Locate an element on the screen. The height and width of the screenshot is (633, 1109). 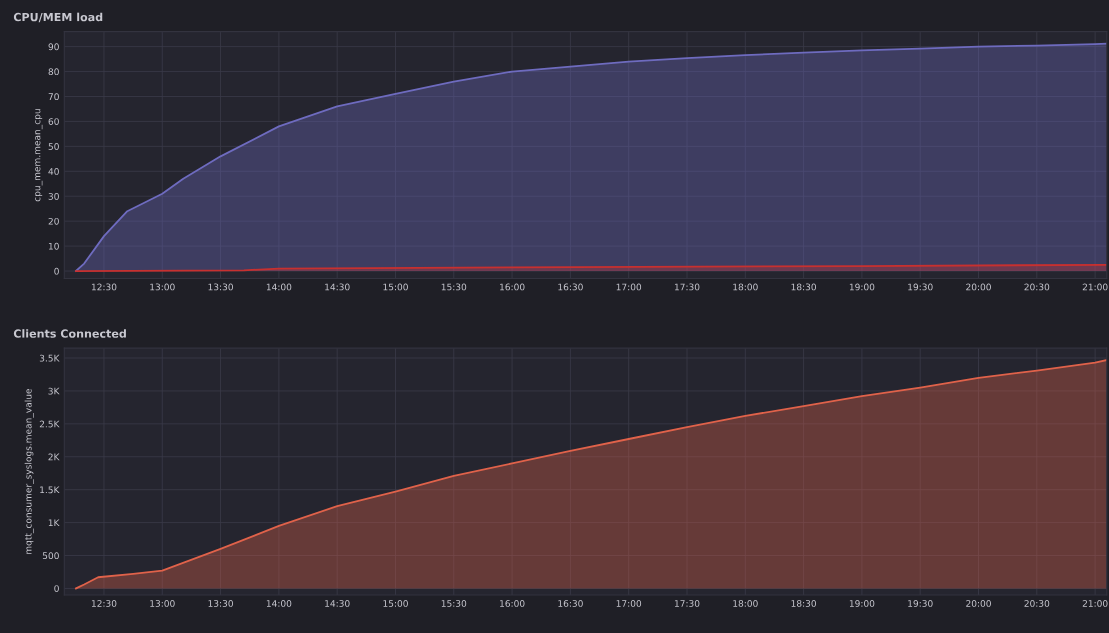
y-tick-label: 20 is located at coordinates (53, 221).